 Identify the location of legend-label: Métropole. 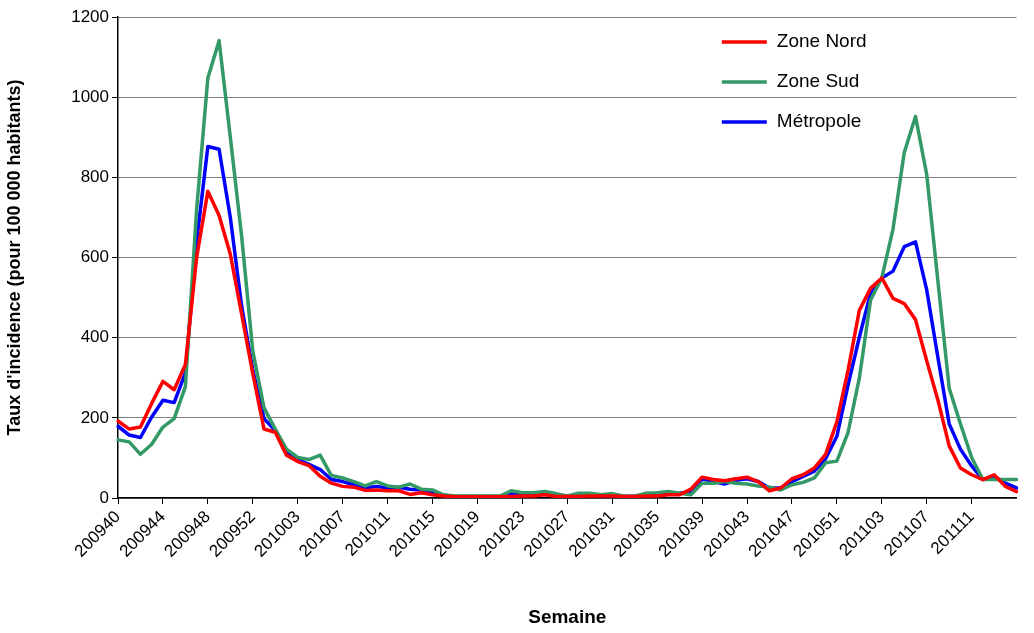
(819, 121).